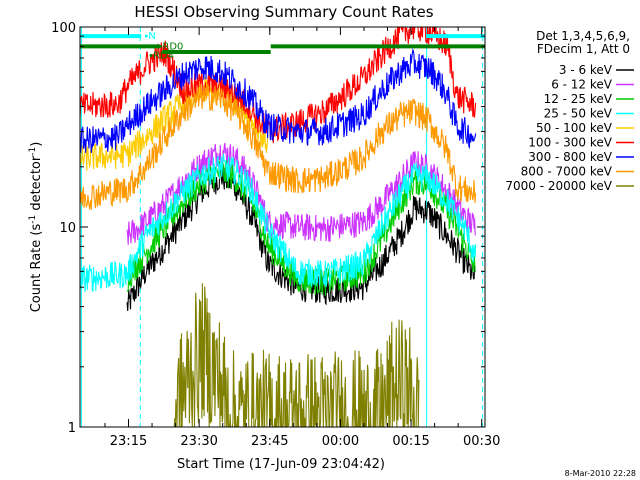  What do you see at coordinates (151, 36) in the screenshot?
I see `flag-label-0: N` at bounding box center [151, 36].